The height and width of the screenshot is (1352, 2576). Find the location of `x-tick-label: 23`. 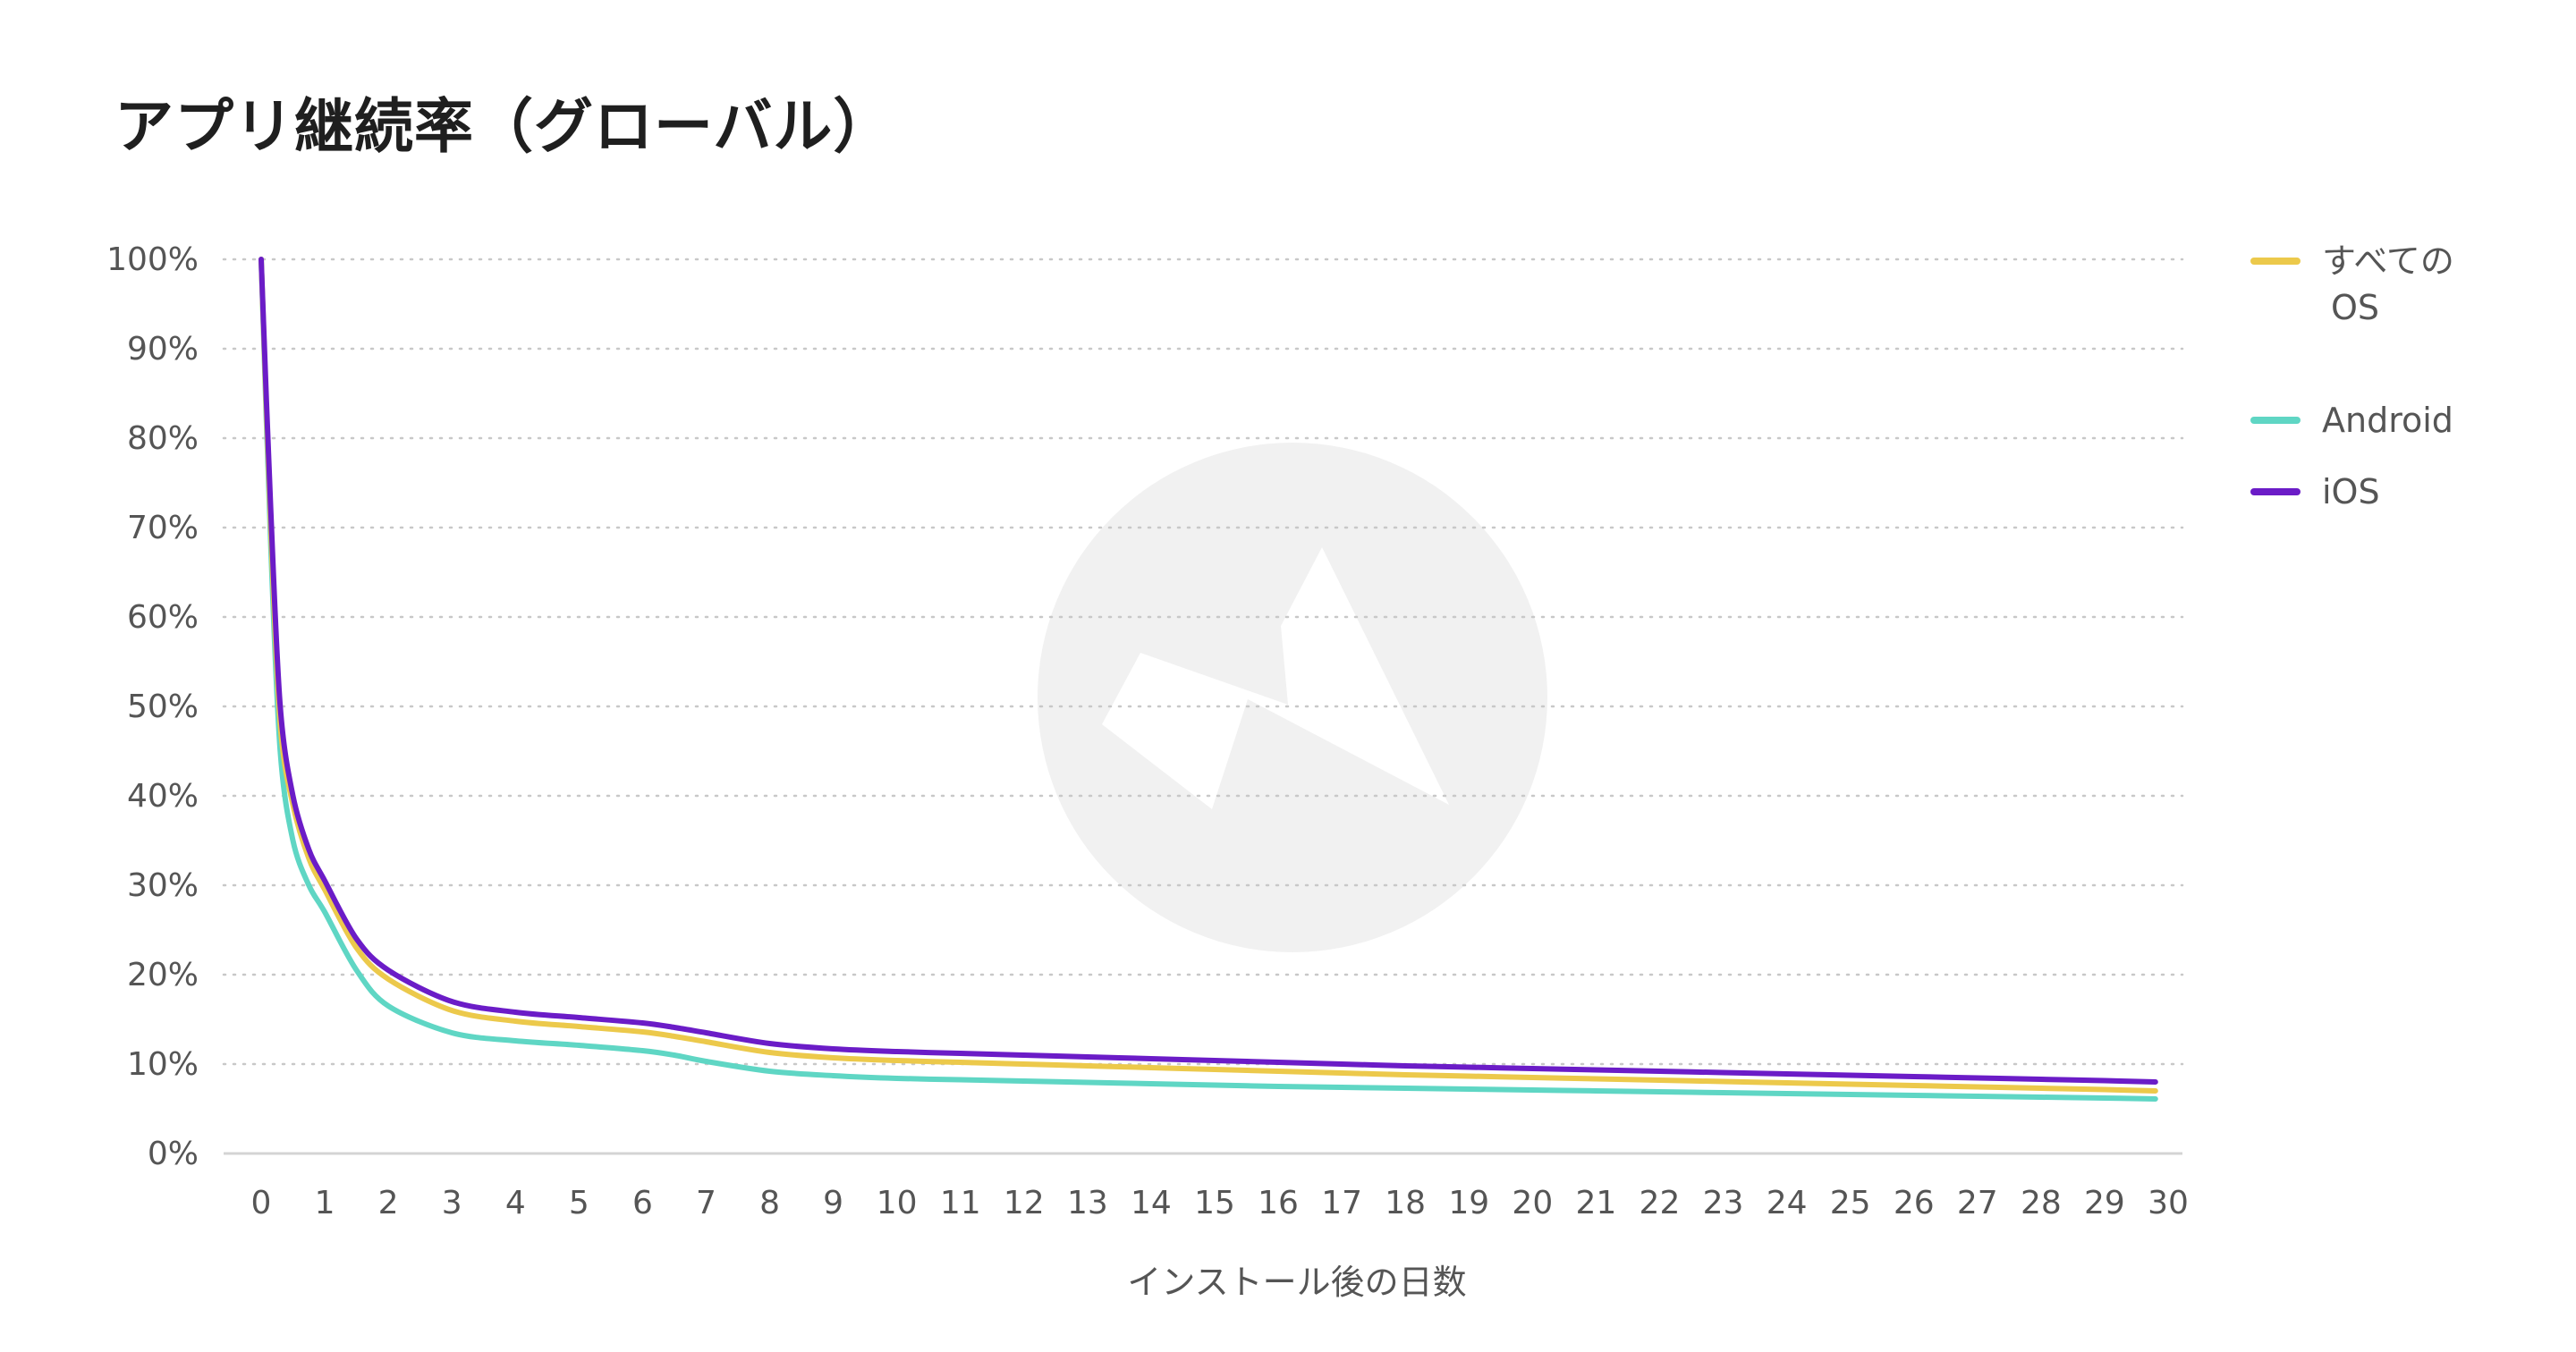

x-tick-label: 23 is located at coordinates (1723, 1203).